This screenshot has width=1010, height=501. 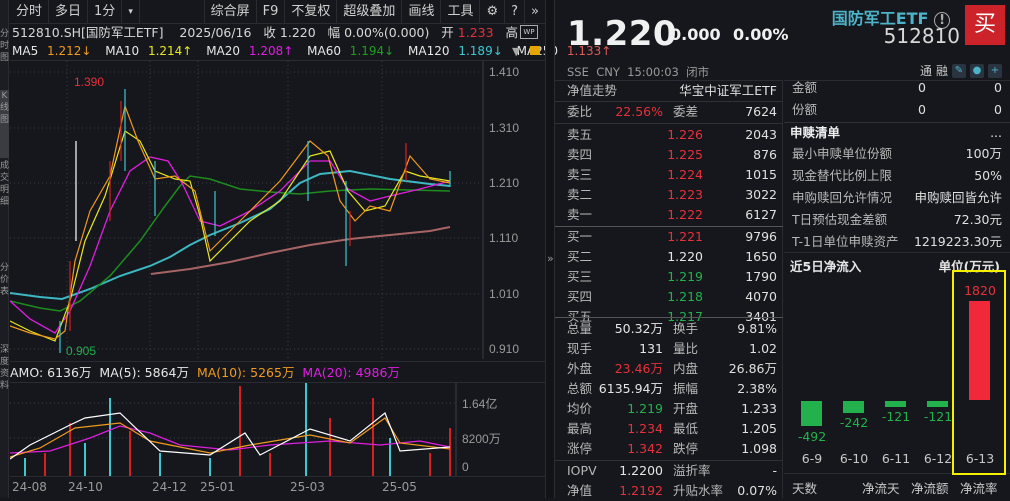 I want to click on period-dropdown: ▾, so click(x=131, y=12).